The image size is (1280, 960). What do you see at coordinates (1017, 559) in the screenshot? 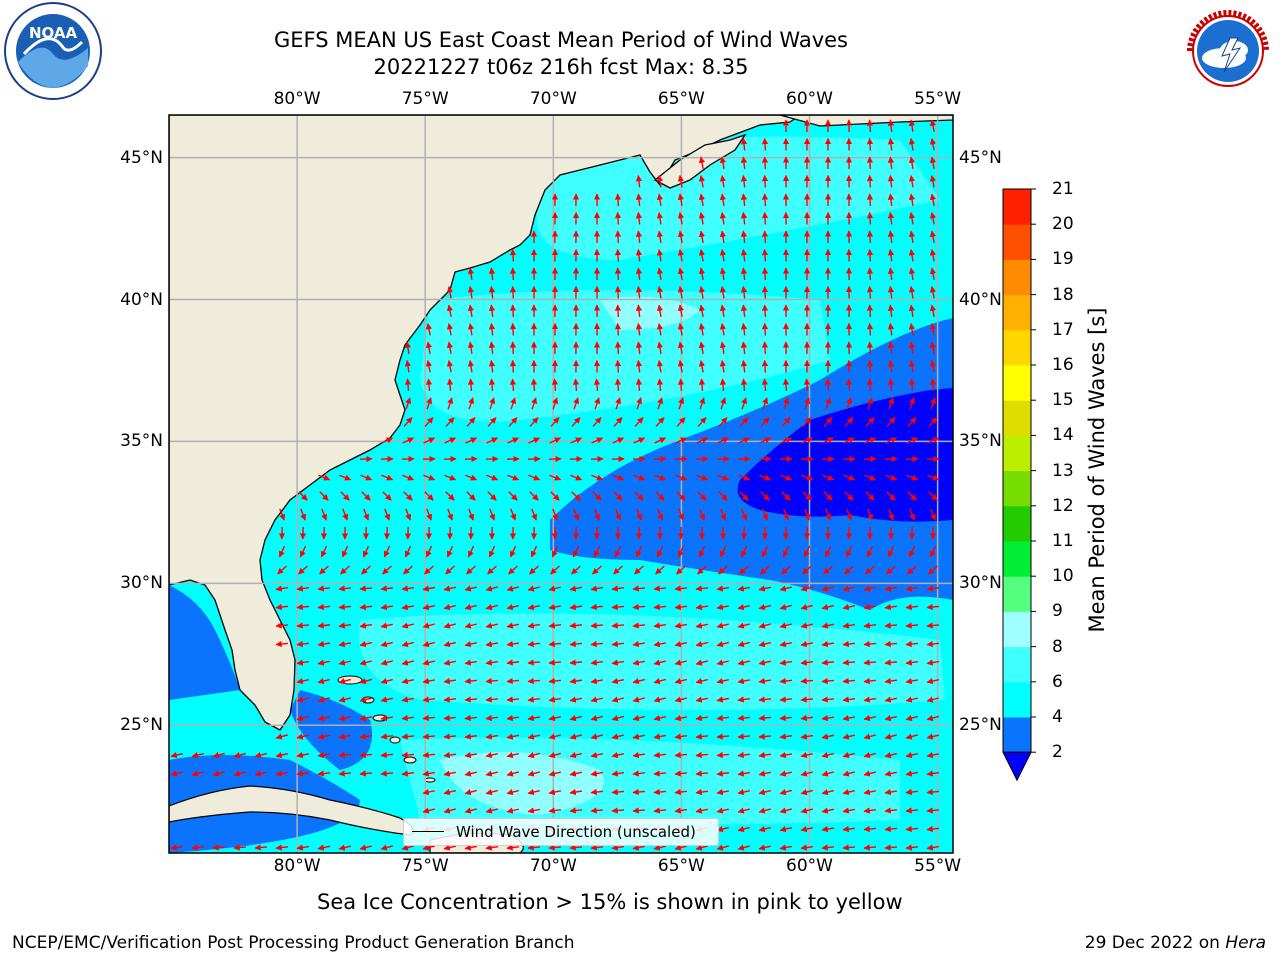
I see `colorbar-segment` at bounding box center [1017, 559].